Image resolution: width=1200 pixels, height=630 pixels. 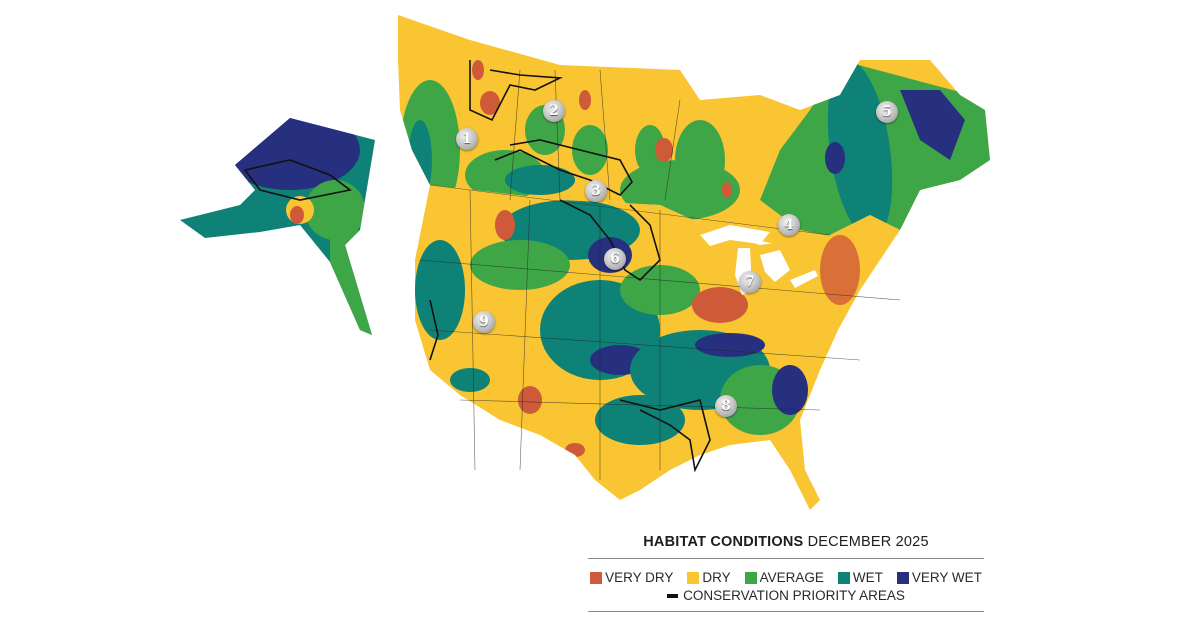 I want to click on legend-title: HABITAT CONDITIONS DECEMBER 2025, so click(x=786, y=542).